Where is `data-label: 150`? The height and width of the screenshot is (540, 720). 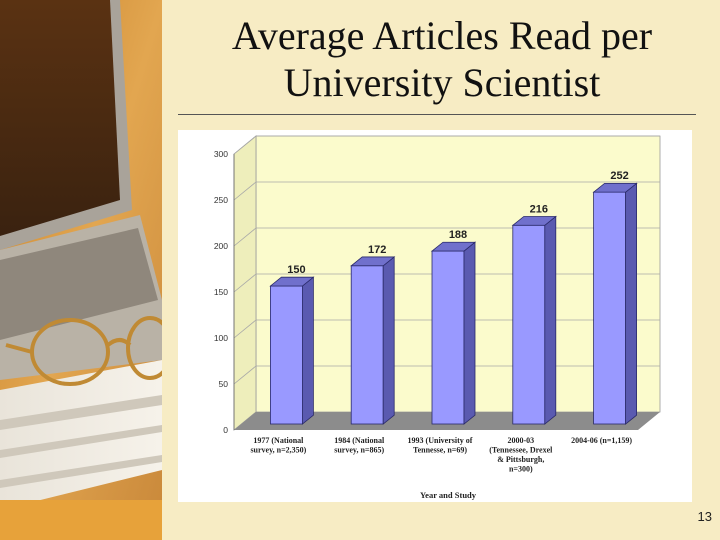 data-label: 150 is located at coordinates (296, 270).